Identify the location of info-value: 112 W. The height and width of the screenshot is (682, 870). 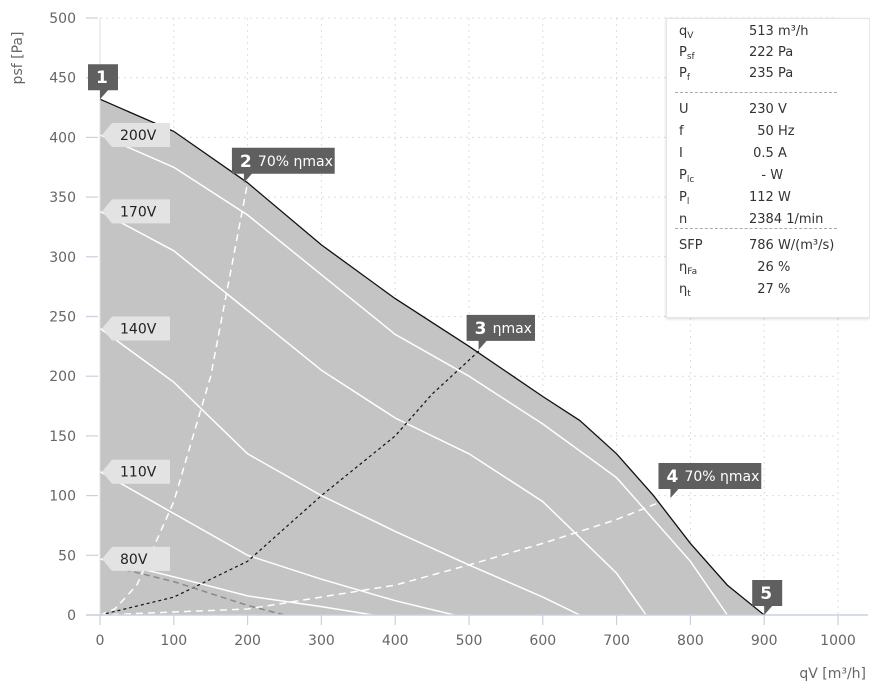
(770, 197).